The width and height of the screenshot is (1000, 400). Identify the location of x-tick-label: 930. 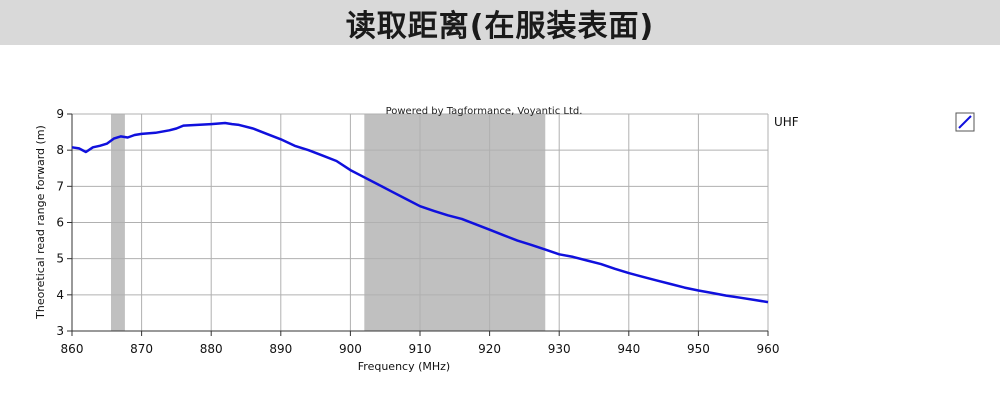
(559, 349).